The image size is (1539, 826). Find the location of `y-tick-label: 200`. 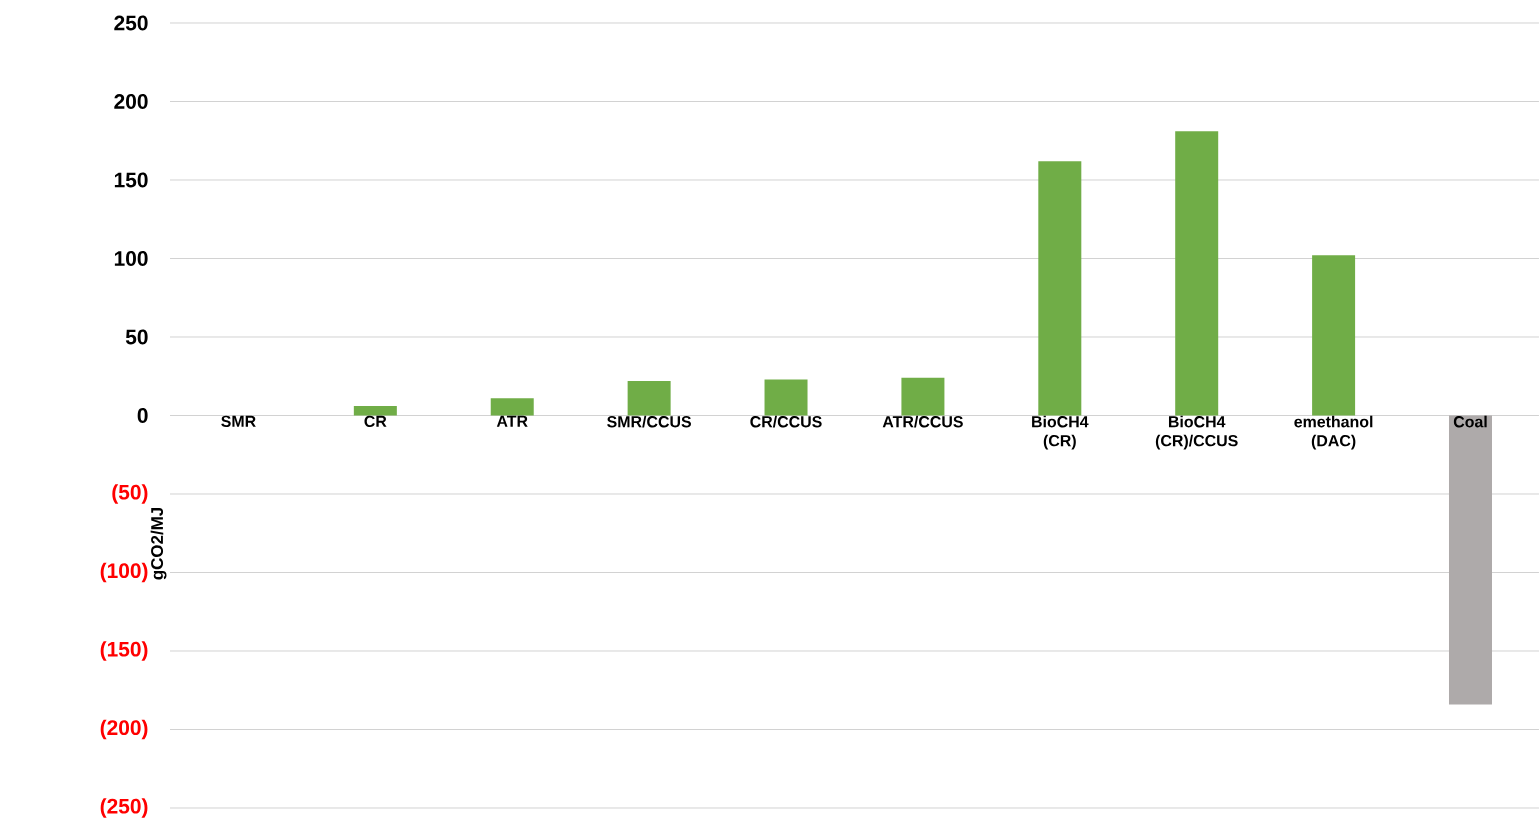

y-tick-label: 200 is located at coordinates (131, 101).